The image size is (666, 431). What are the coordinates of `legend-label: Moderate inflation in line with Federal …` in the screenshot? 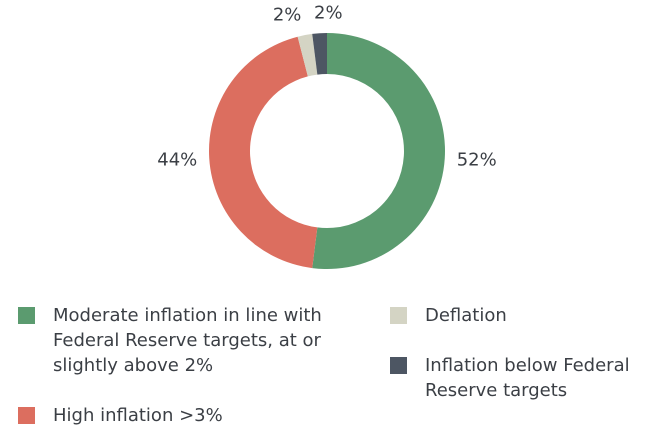 It's located at (187, 340).